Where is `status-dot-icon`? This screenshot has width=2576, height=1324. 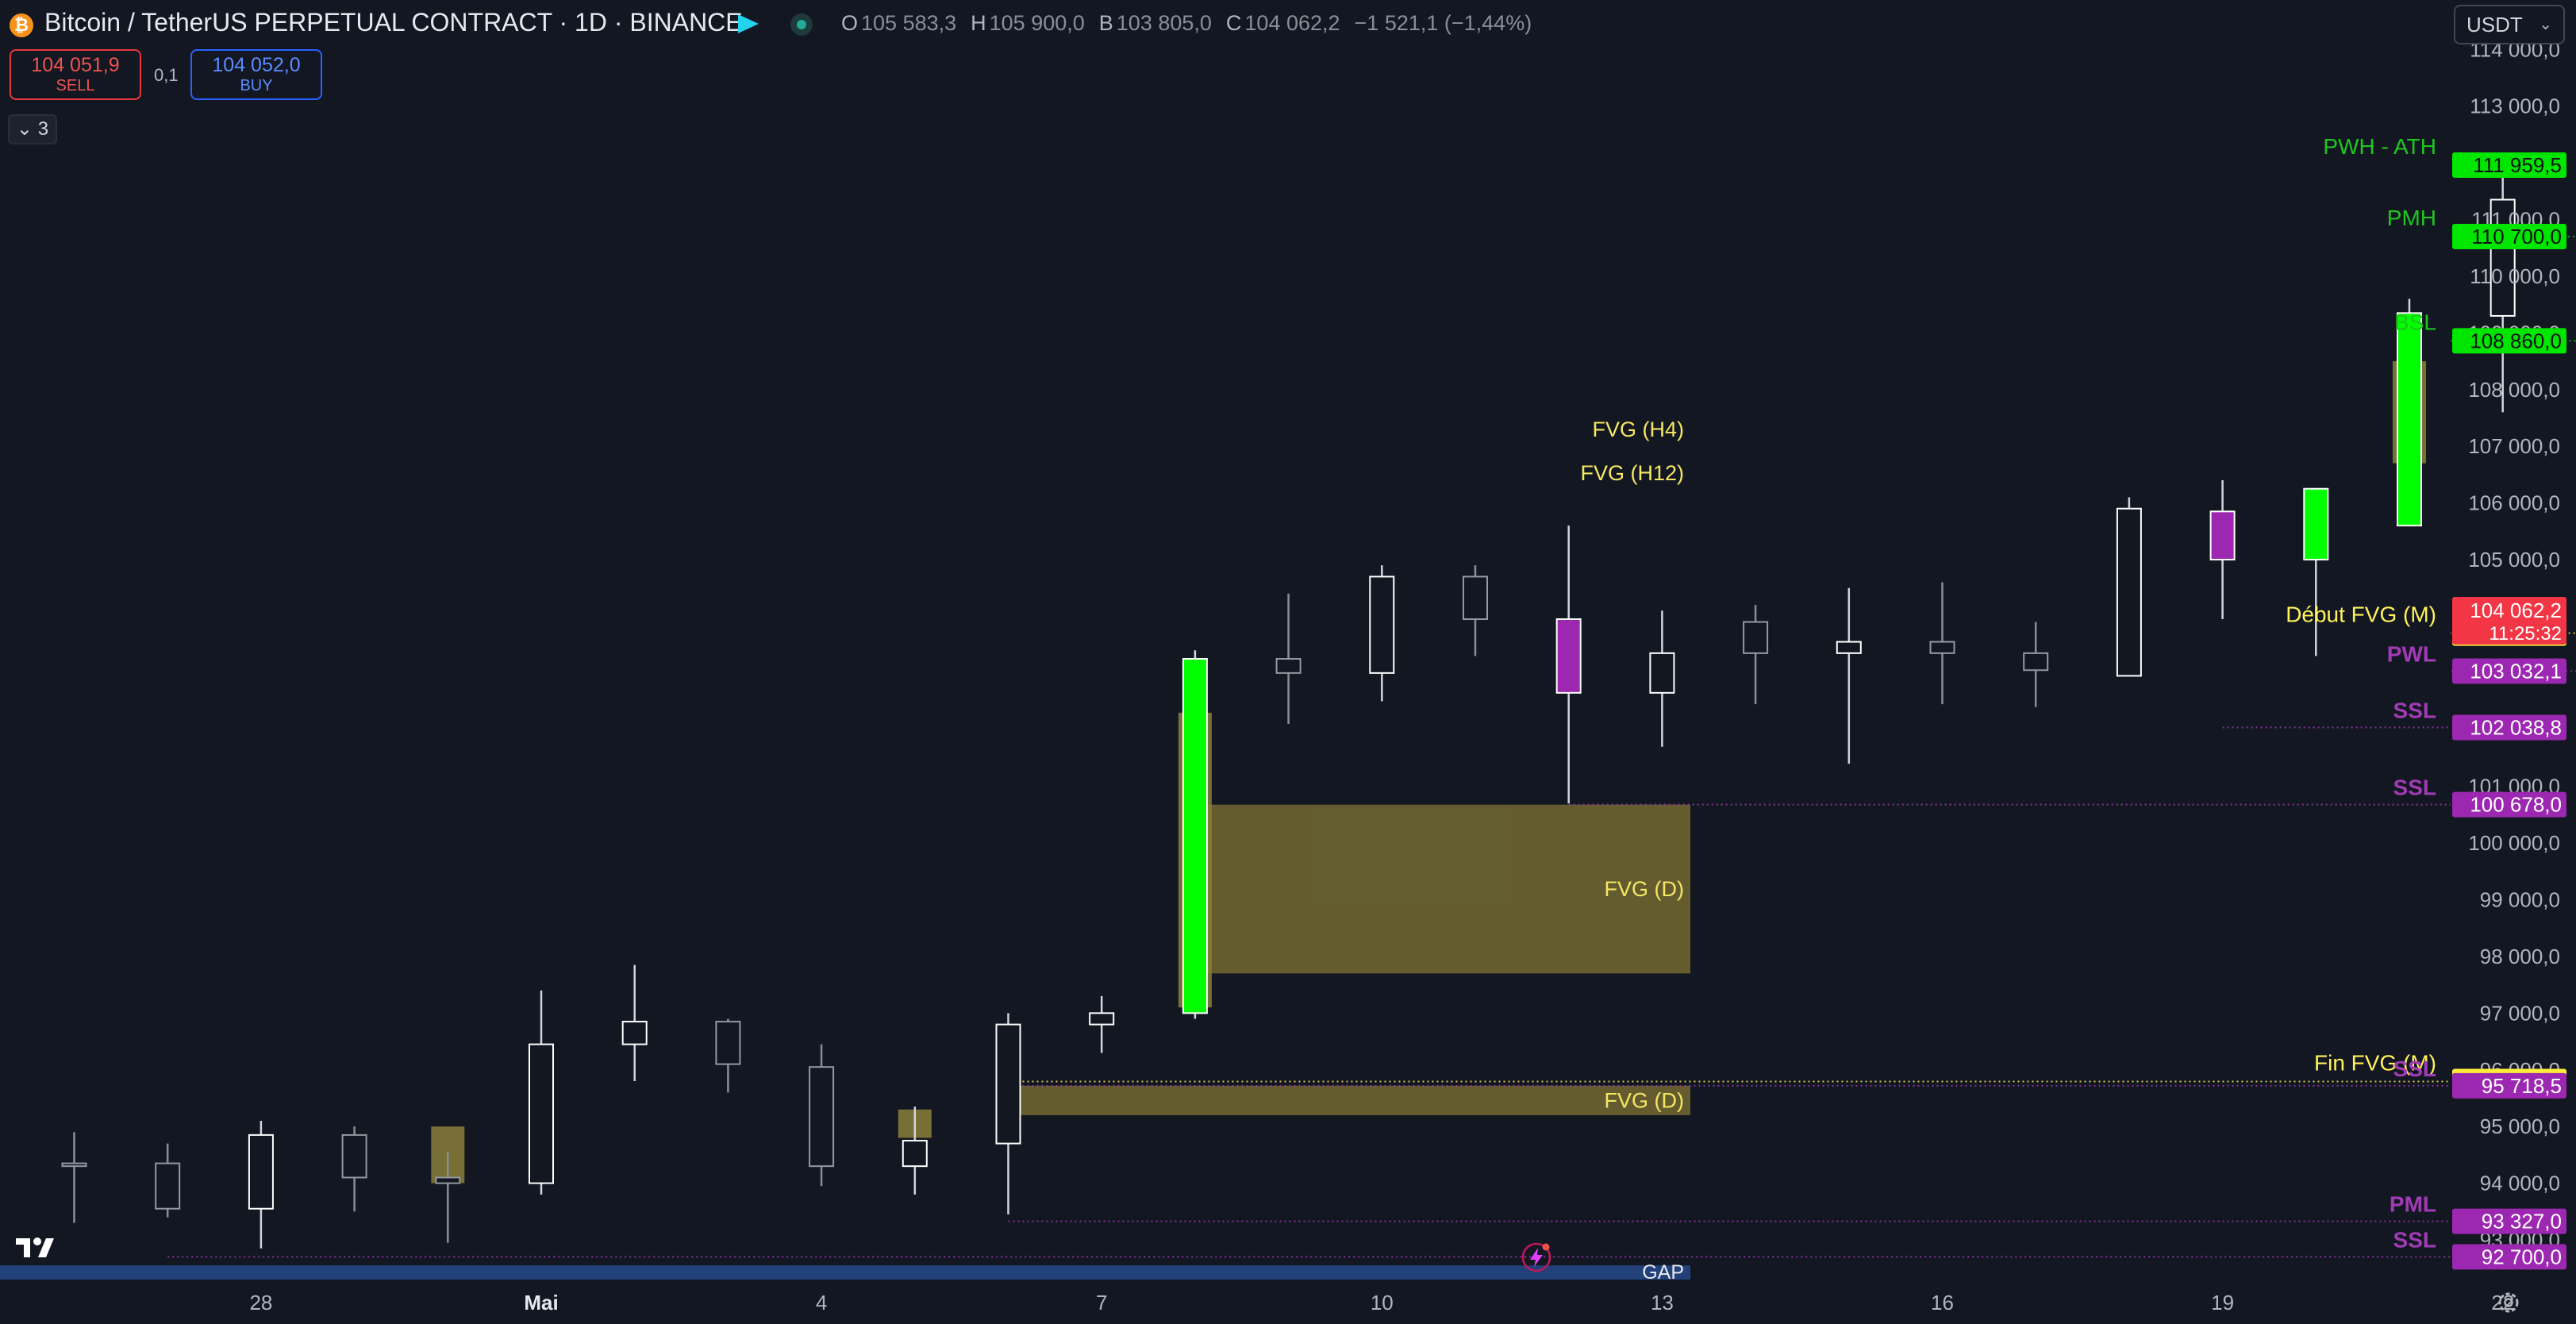
status-dot-icon is located at coordinates (801, 24).